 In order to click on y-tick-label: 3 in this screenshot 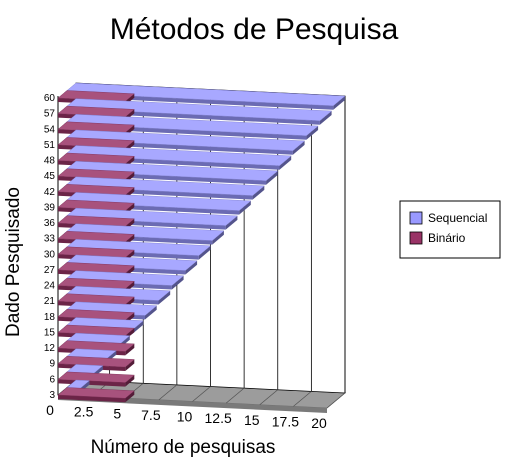, I will do `click(52, 395)`.